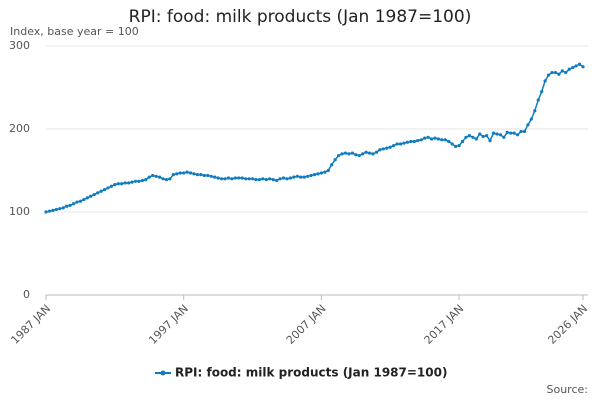 Image resolution: width=600 pixels, height=400 pixels. I want to click on x-tick-label: 2026 JAN, so click(567, 324).